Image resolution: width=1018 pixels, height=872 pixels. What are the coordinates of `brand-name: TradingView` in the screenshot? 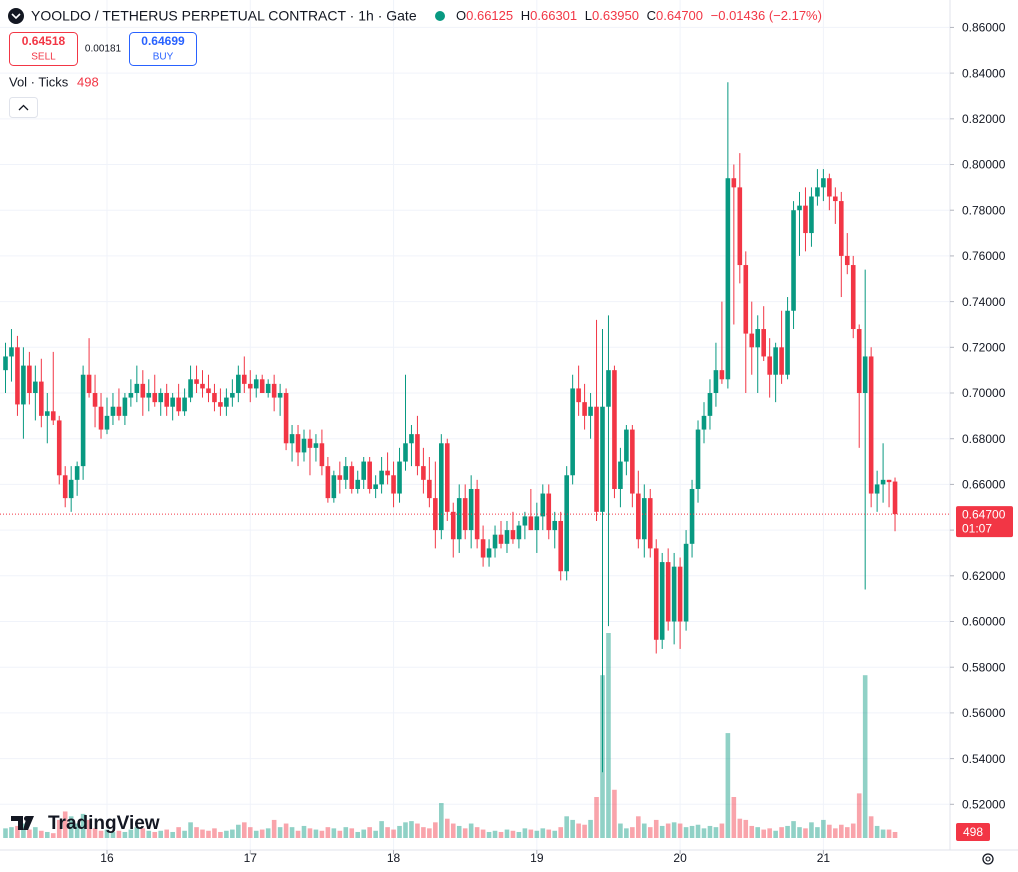 It's located at (104, 823).